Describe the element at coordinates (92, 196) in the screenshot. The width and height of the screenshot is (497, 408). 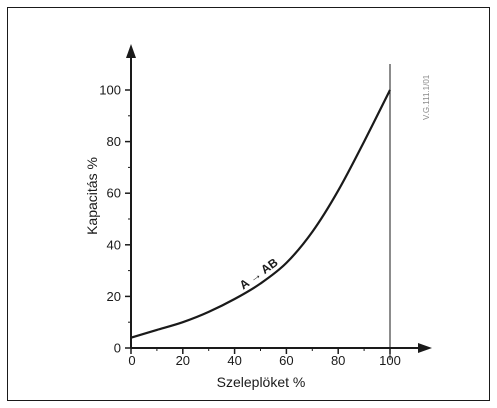
I see `y-axis-label: Kapacitás %` at that location.